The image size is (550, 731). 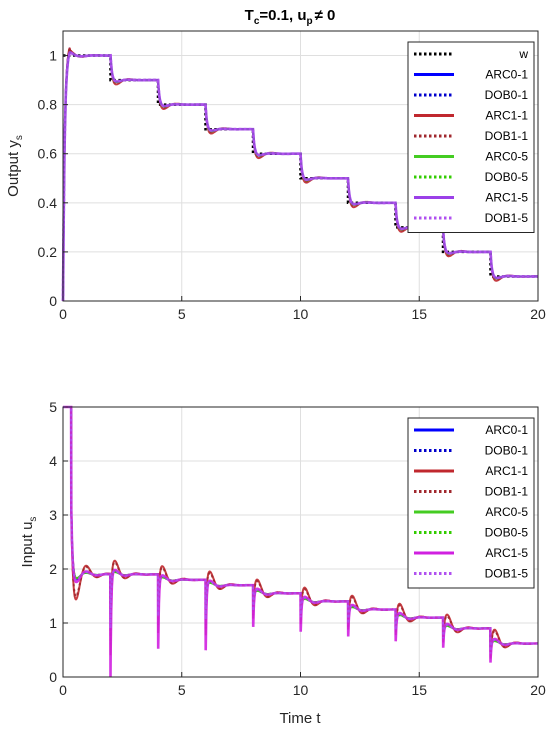 I want to click on y-tick-label: 0.6, so click(x=48, y=154).